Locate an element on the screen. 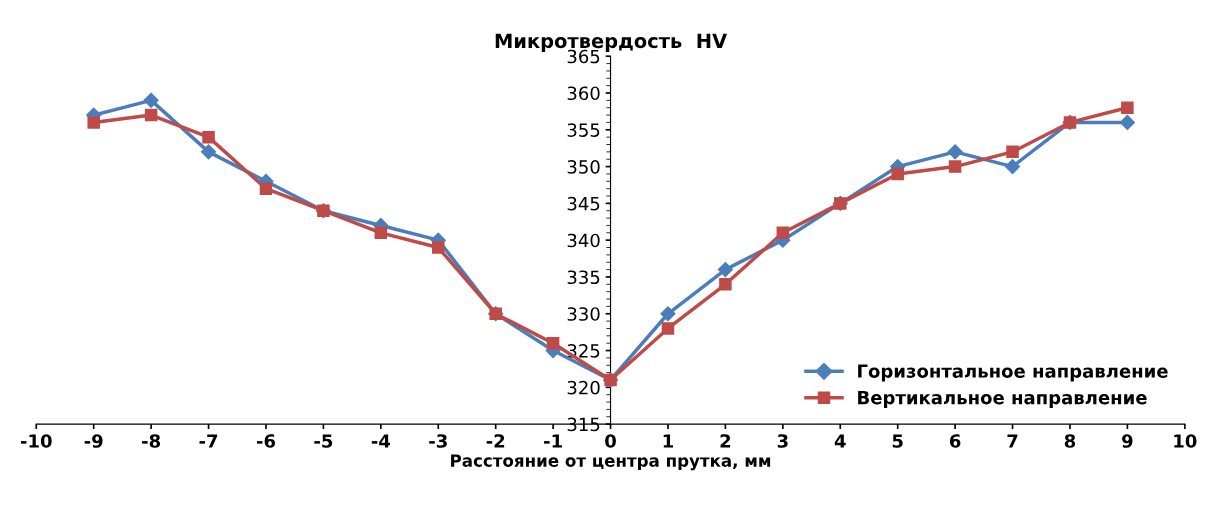 The height and width of the screenshot is (511, 1209). x-tick-label: 3 is located at coordinates (782, 441).